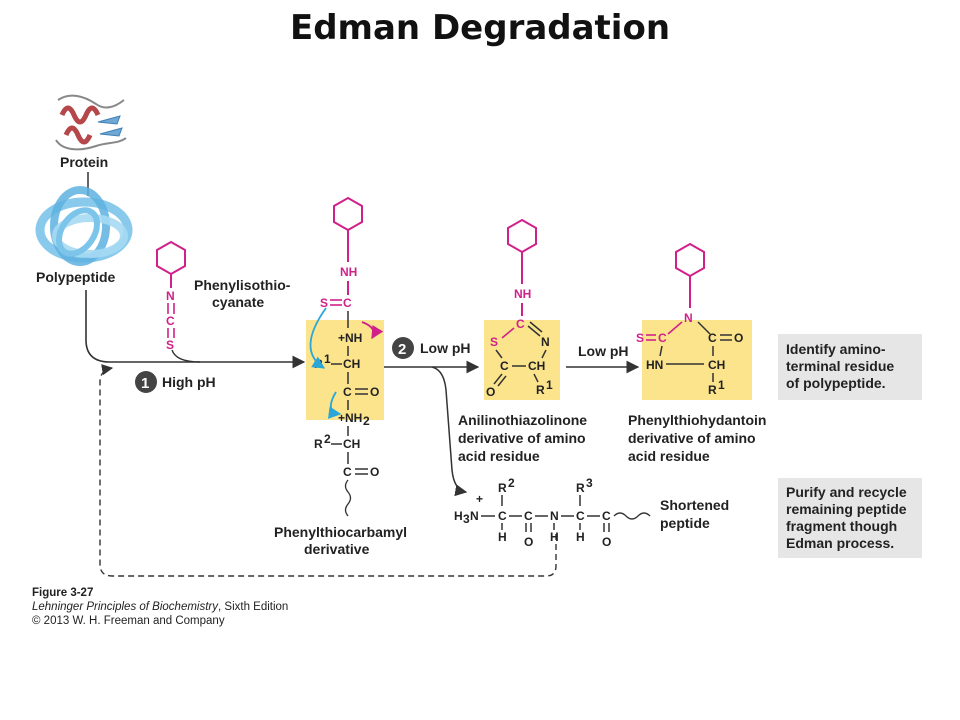  Describe the element at coordinates (504, 366) in the screenshot. I see `atz-ring-c: C` at that location.